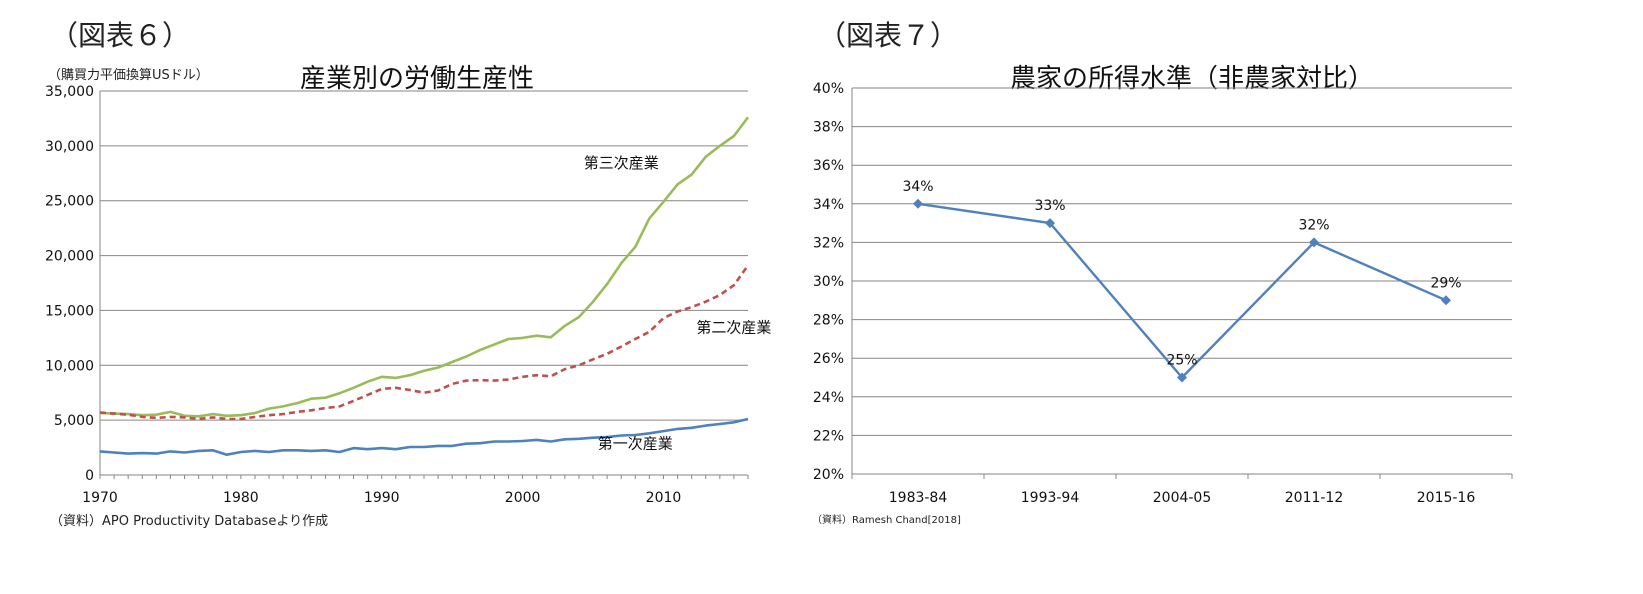 The height and width of the screenshot is (594, 1643). I want to click on series-label-2: 第一次産業, so click(635, 444).